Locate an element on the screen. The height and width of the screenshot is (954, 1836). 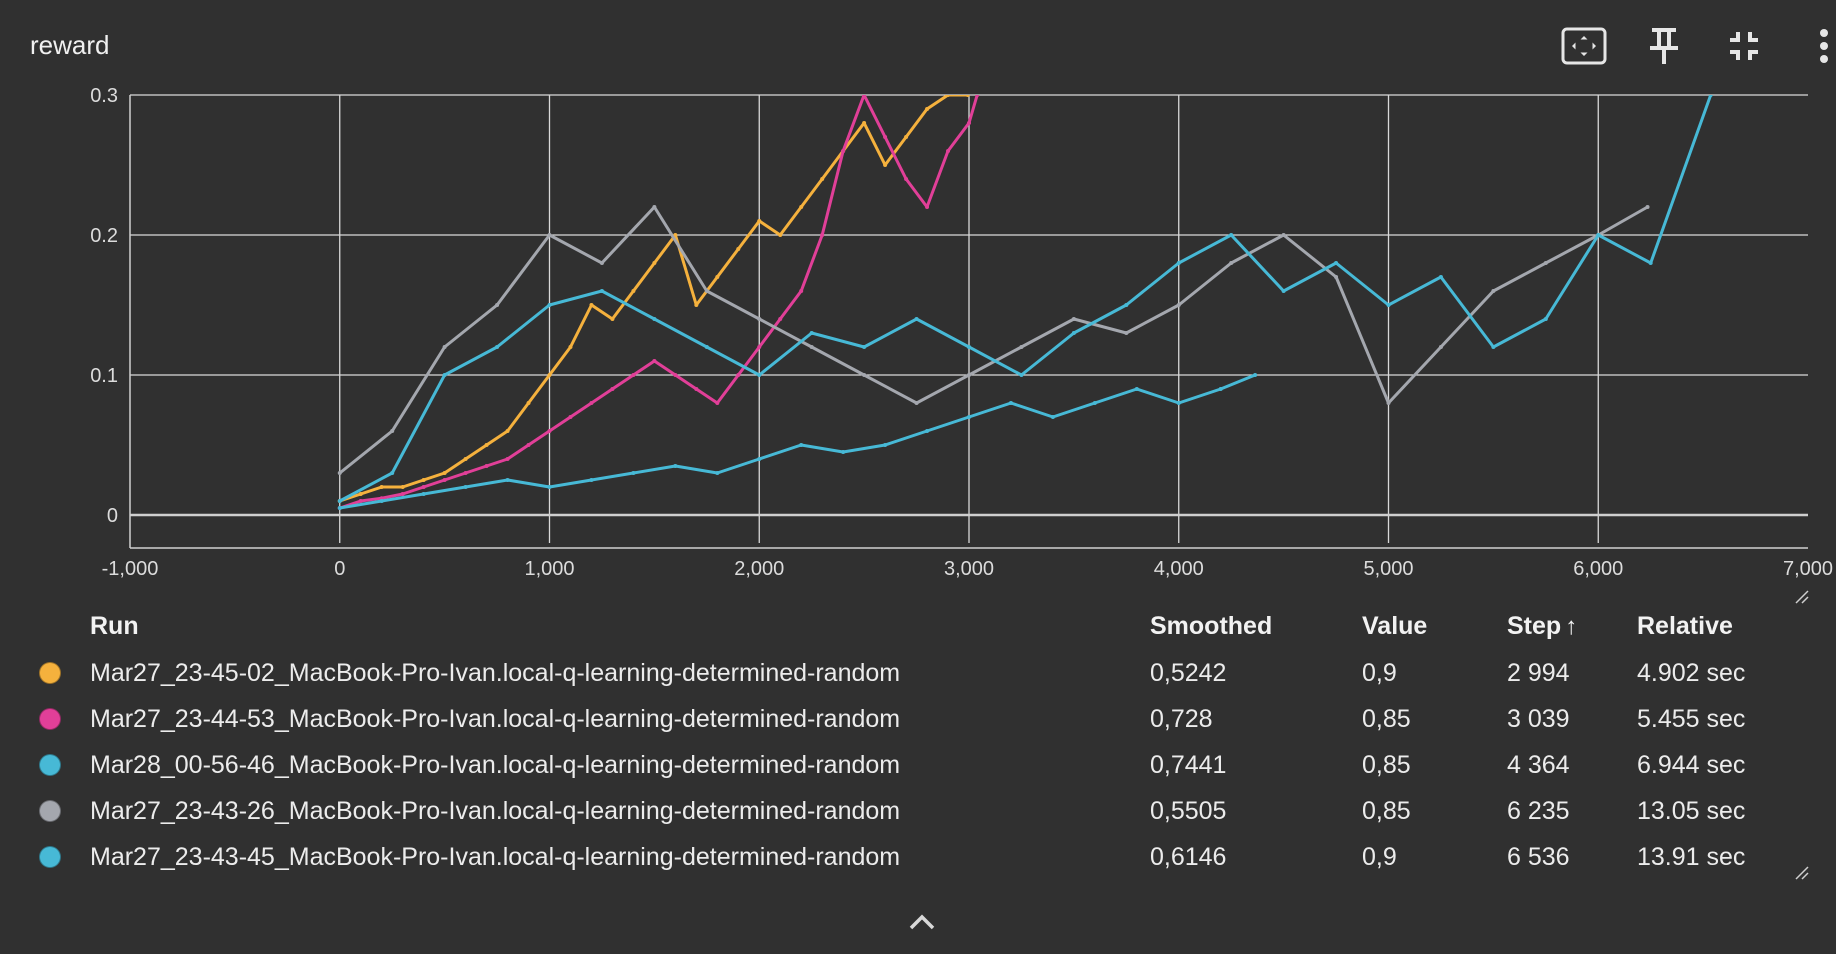
col-smoothed-header: Smoothed is located at coordinates (1211, 626).